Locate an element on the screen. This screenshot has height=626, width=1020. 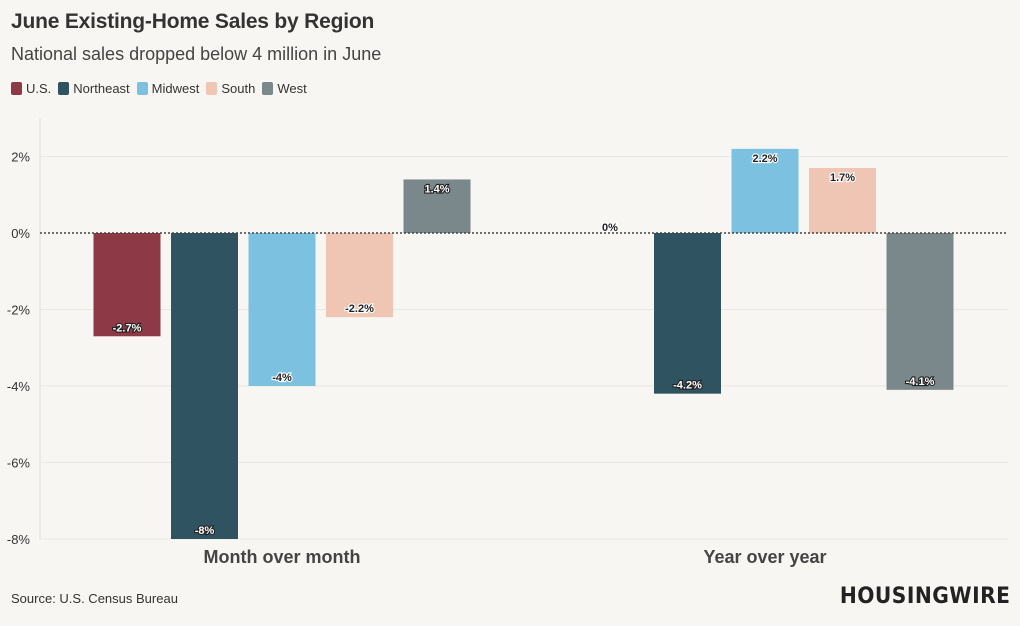
y-tick-label: 2% is located at coordinates (20, 157).